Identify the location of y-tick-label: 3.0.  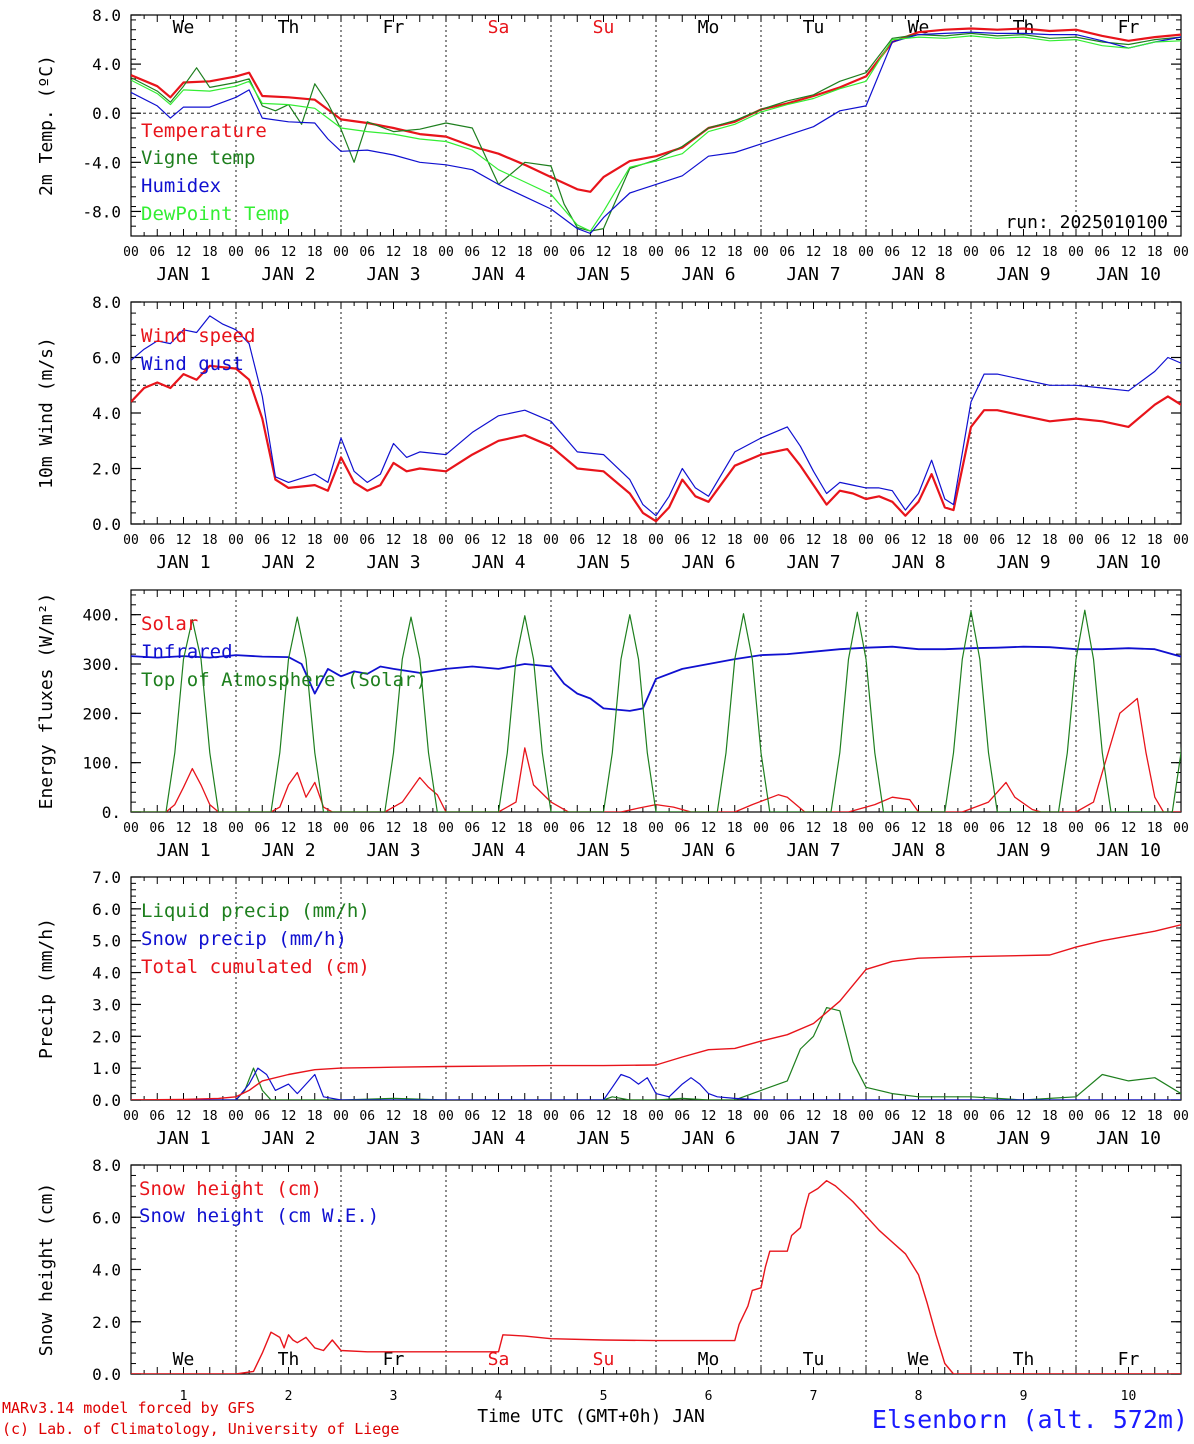
(106, 1004).